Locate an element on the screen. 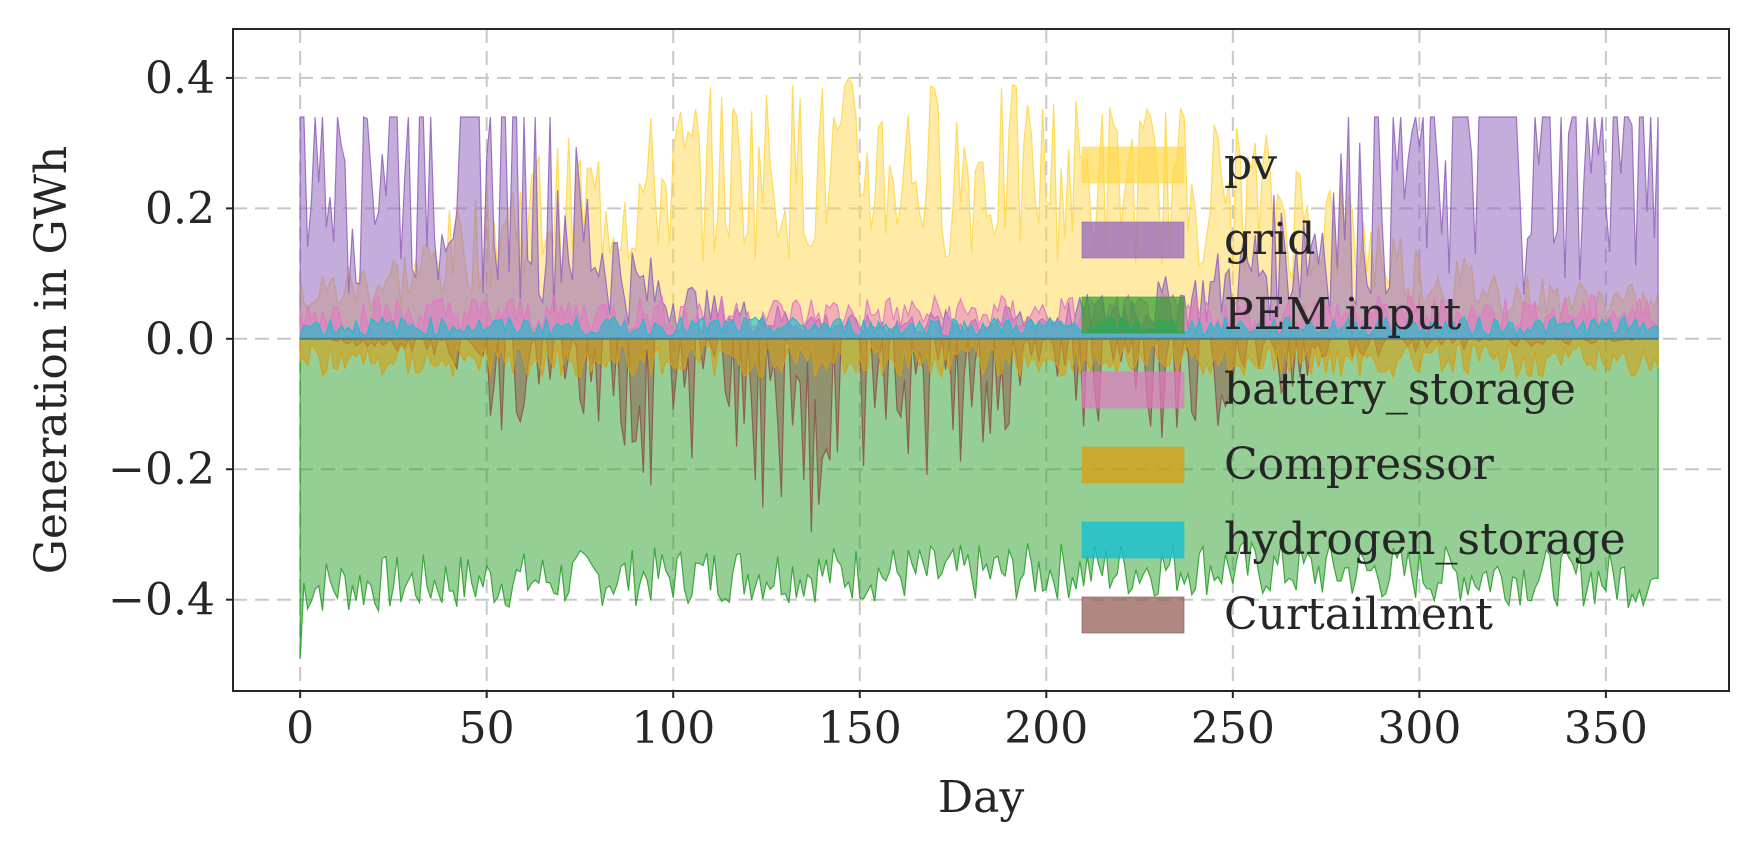 The image size is (1750, 848). legend-label: battery_storage is located at coordinates (1400, 389).